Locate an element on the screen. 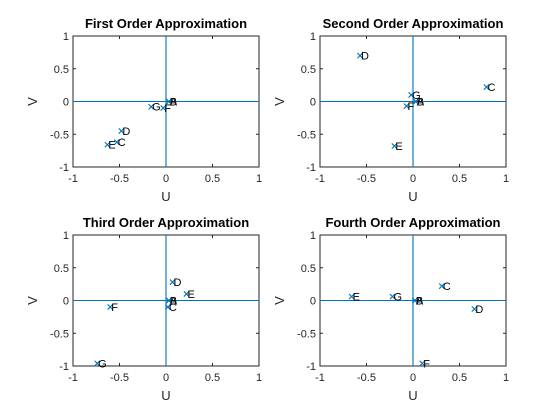 The height and width of the screenshot is (420, 560). plot-title: Fourth Order Approximation is located at coordinates (412, 222).